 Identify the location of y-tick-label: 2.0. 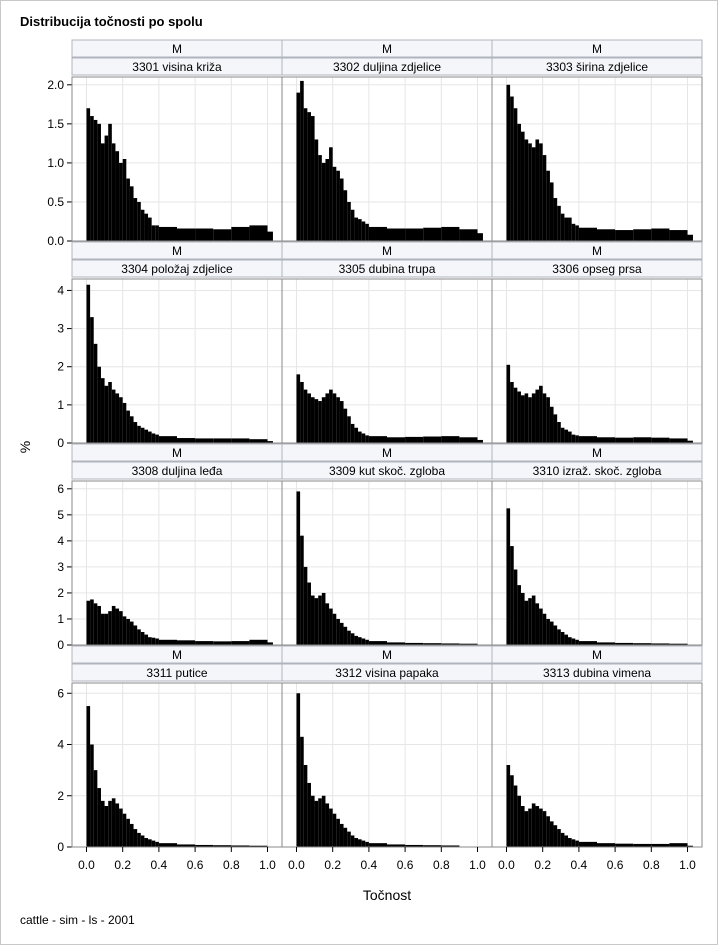
(55, 85).